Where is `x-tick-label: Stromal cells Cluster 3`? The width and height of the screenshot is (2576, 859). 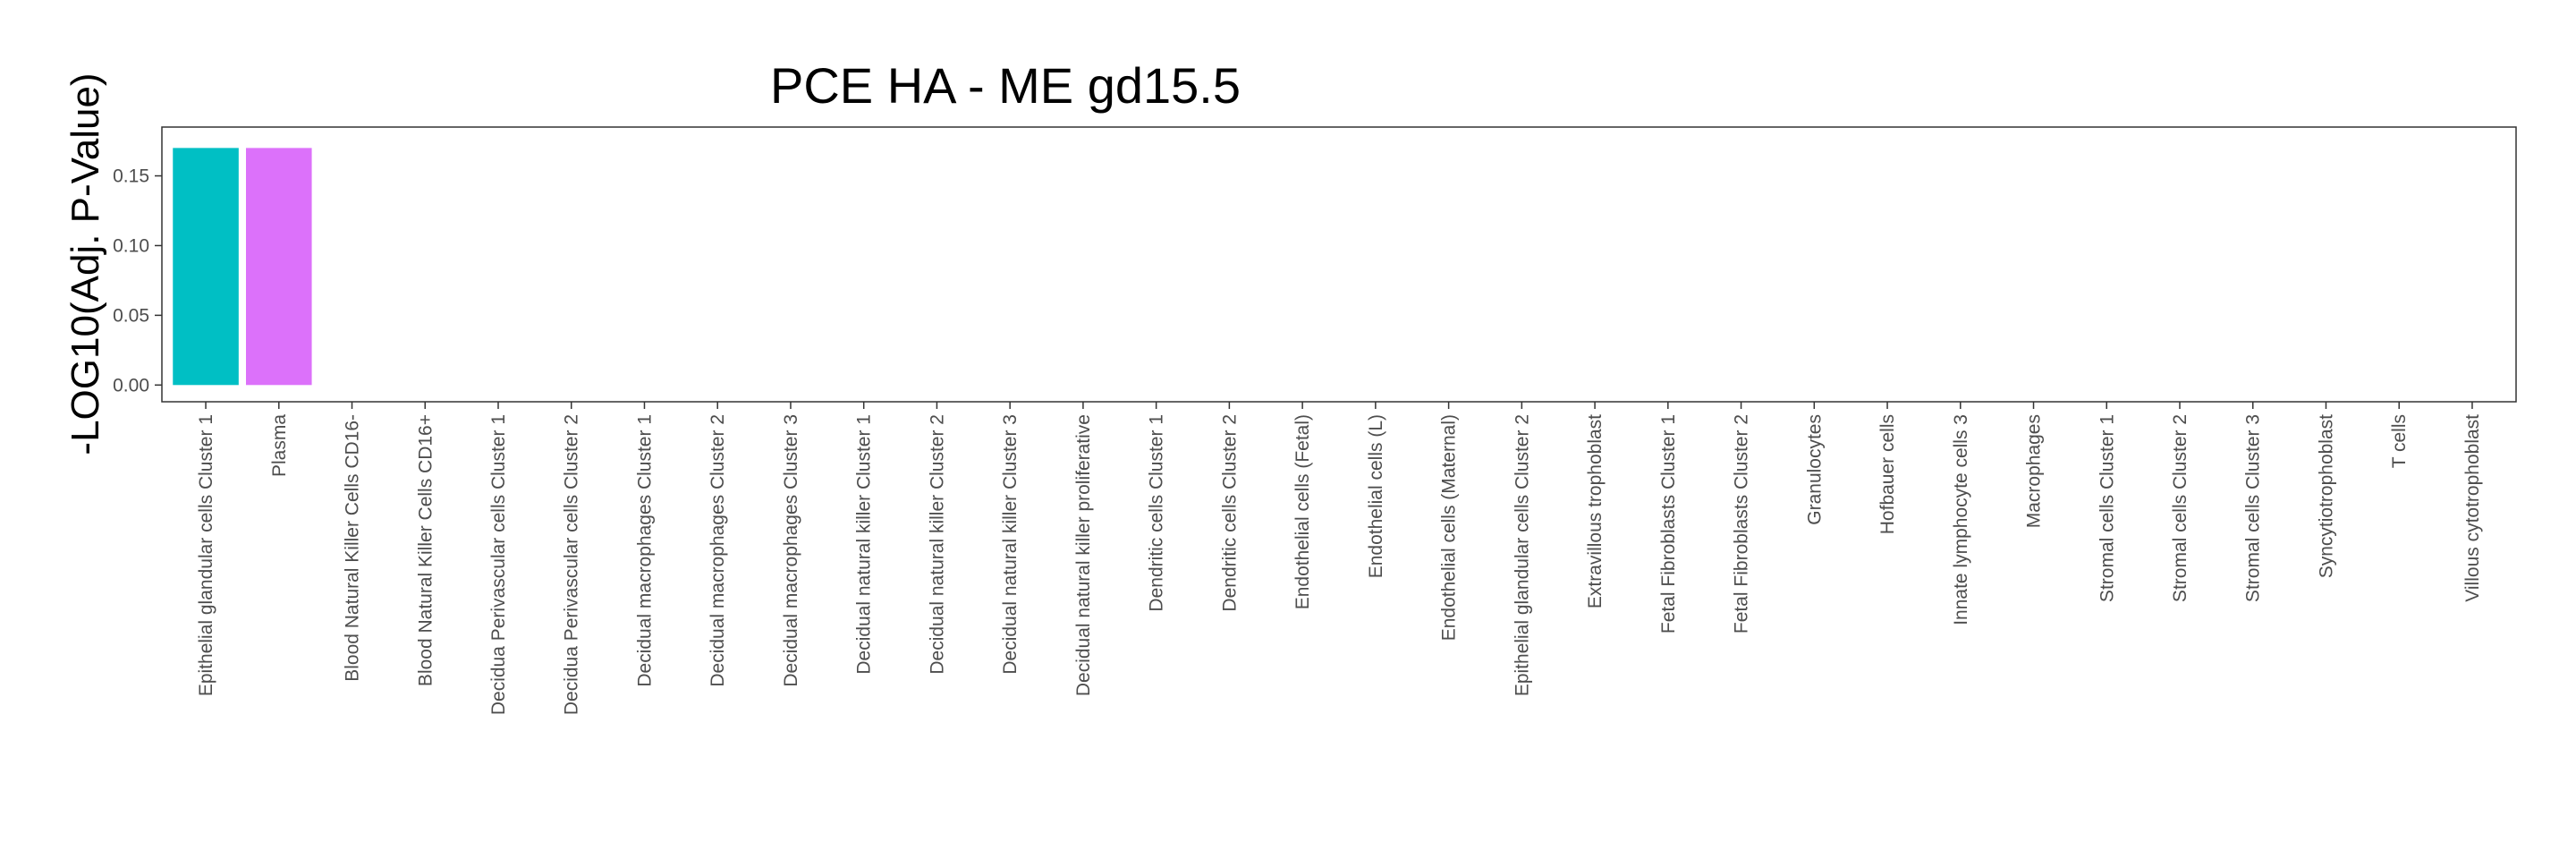 x-tick-label: Stromal cells Cluster 3 is located at coordinates (2253, 508).